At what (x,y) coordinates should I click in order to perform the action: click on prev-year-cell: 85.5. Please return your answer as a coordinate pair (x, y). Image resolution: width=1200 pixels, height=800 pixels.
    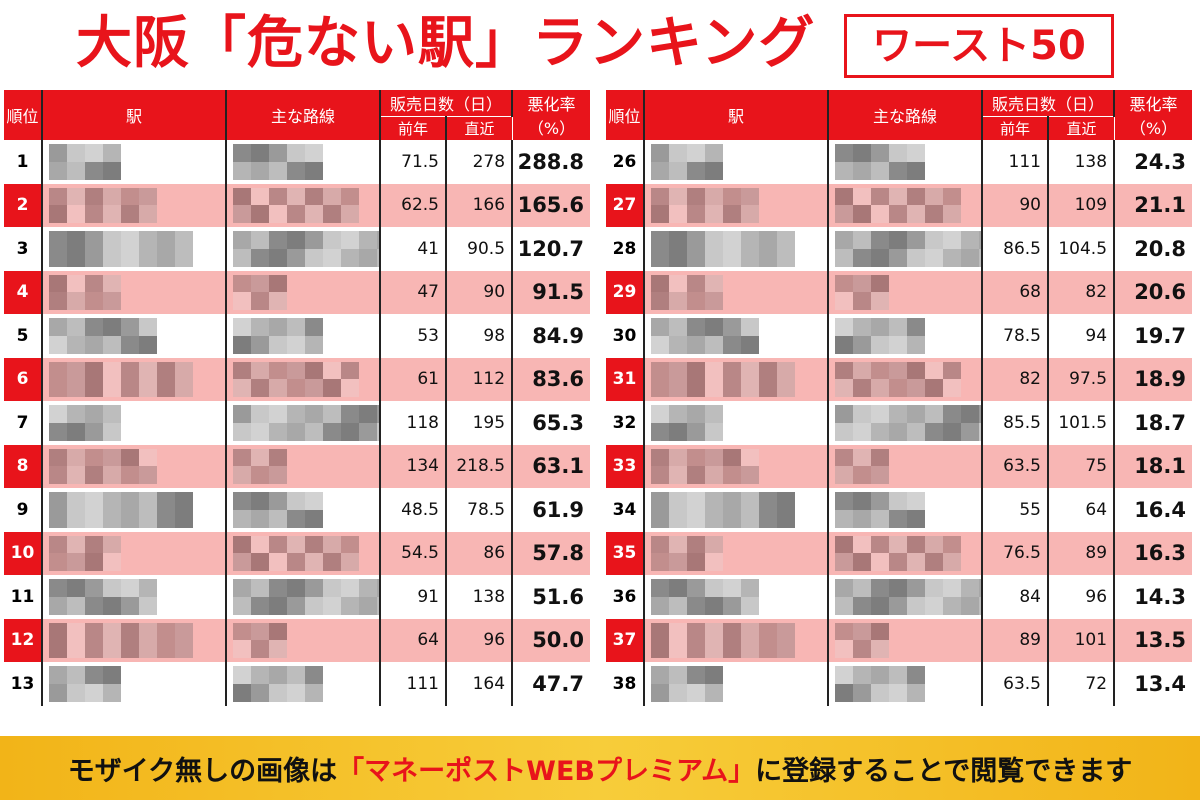
    Looking at the image, I should click on (1015, 423).